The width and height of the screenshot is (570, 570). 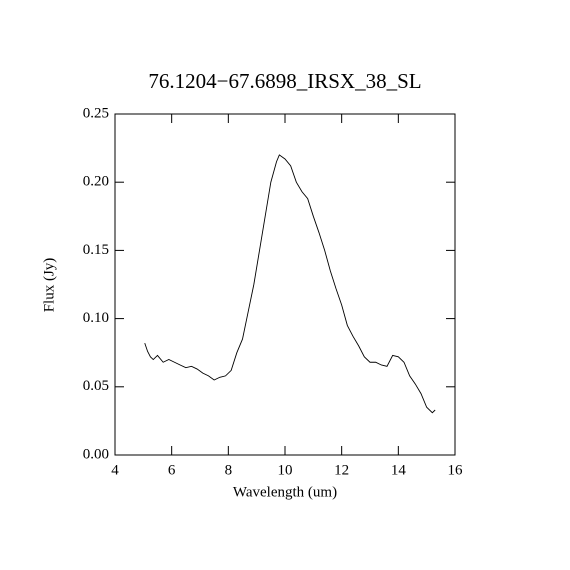 I want to click on y-tick-label: 0.15, so click(x=96, y=250).